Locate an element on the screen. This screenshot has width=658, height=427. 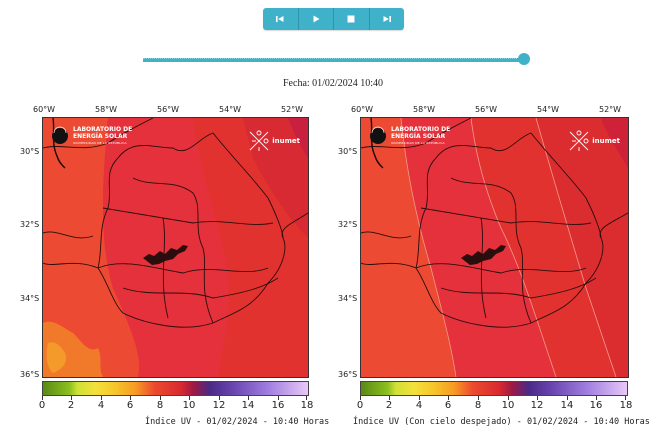
time-slider is located at coordinates (336, 59).